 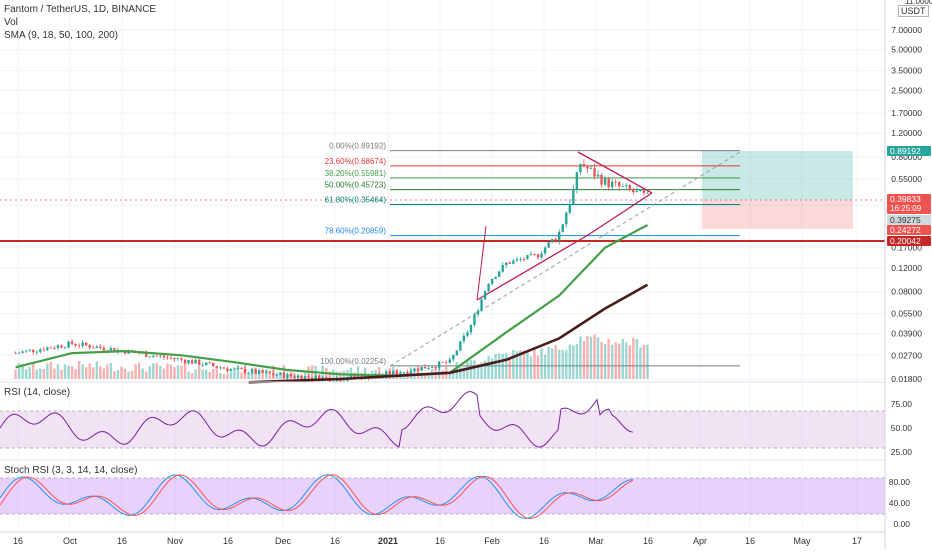 I want to click on time-tick-6: 16, so click(x=335, y=541).